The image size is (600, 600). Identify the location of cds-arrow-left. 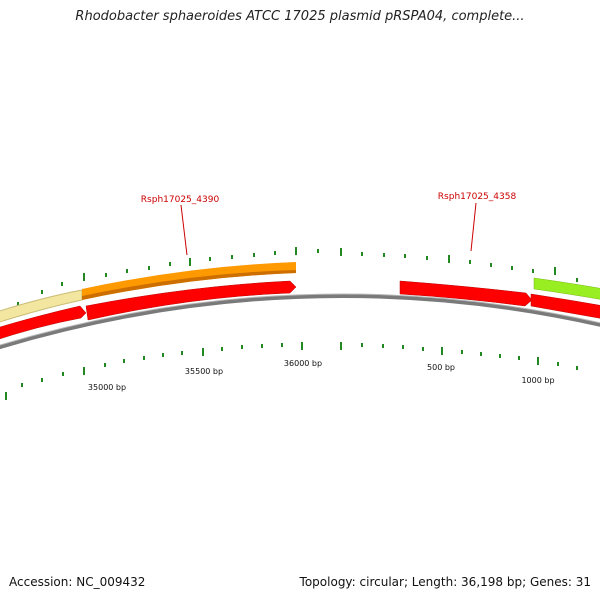
(43, 323).